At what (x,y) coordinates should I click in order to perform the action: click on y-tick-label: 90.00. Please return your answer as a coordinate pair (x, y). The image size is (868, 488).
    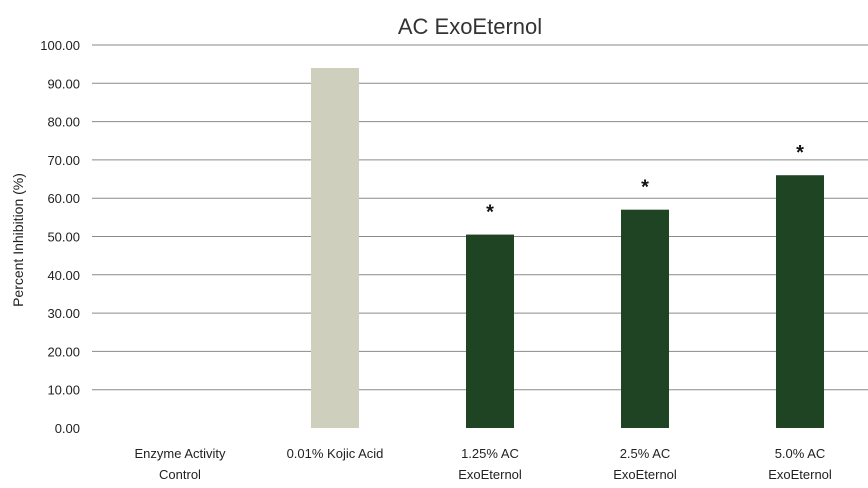
    Looking at the image, I should click on (63, 83).